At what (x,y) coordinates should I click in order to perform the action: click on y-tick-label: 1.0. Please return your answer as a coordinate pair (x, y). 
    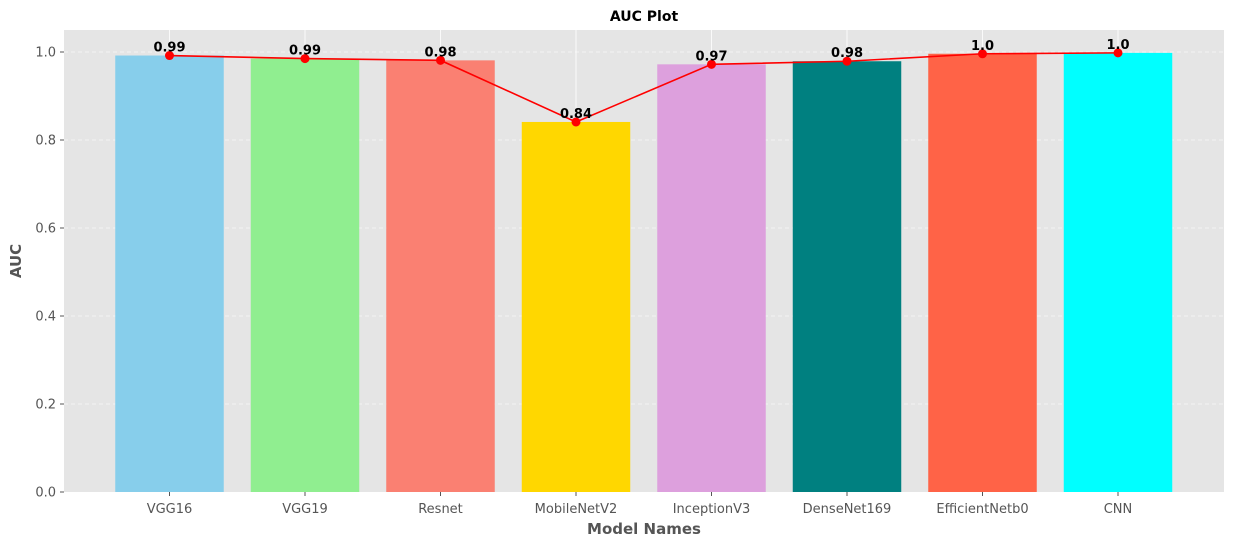
    Looking at the image, I should click on (45, 53).